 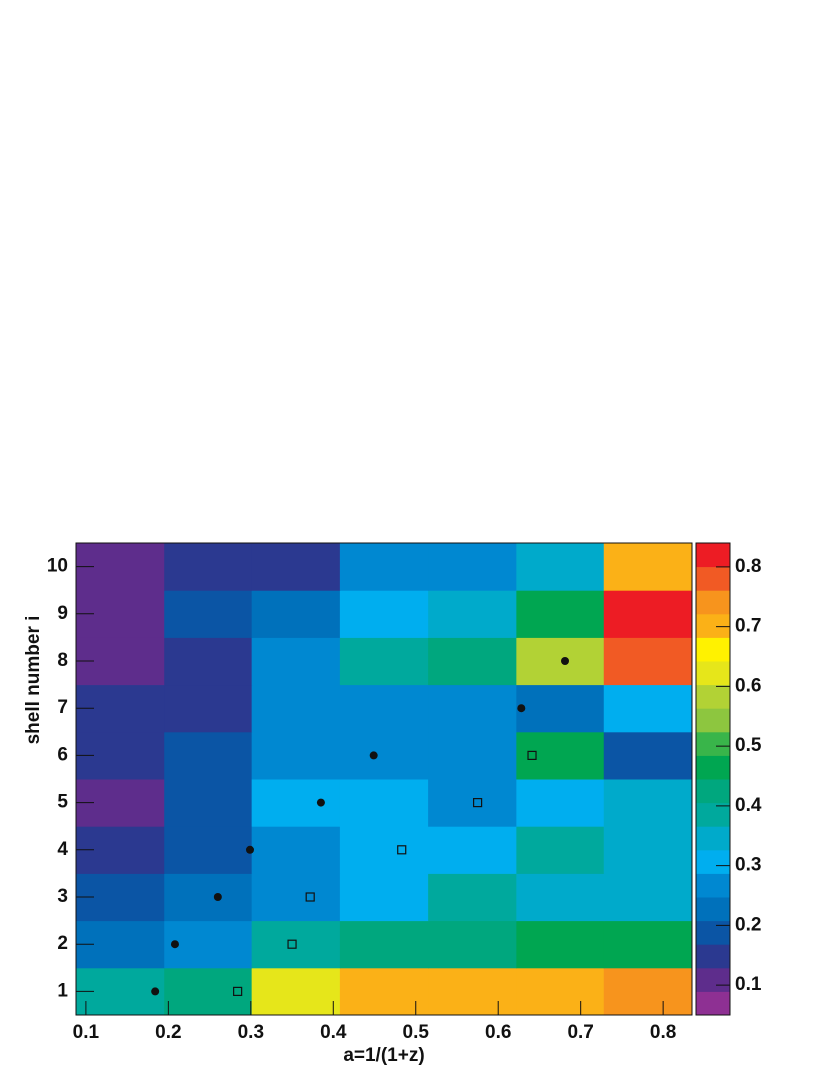 What do you see at coordinates (416, 1032) in the screenshot?
I see `x-tick-label: 0.5` at bounding box center [416, 1032].